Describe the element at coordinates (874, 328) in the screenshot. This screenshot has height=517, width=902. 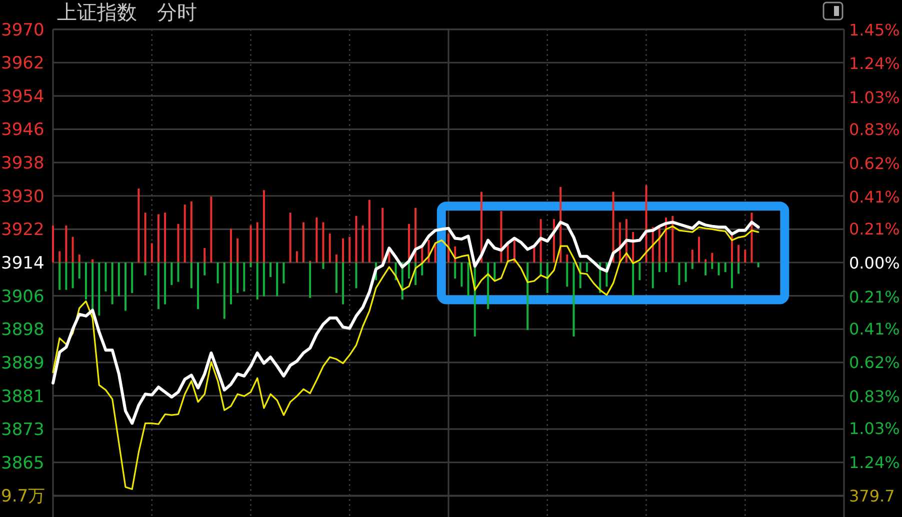
I see `y2-tick-label: 0.41%` at that location.